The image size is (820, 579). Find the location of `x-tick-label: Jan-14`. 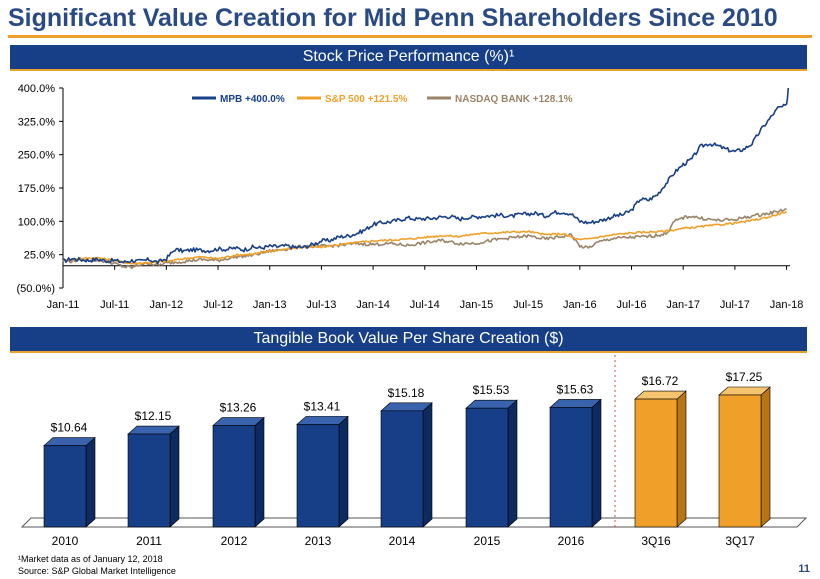

x-tick-label: Jan-14 is located at coordinates (373, 305).